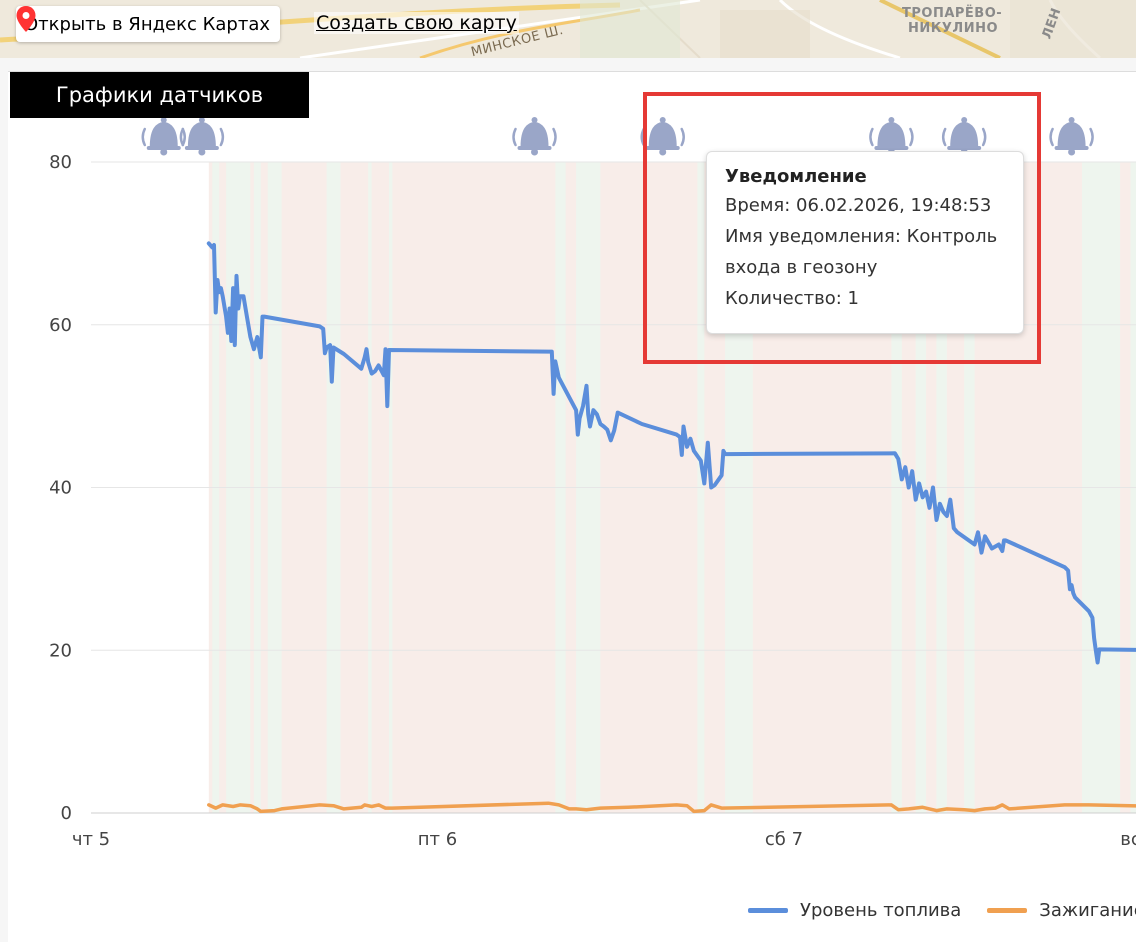 This screenshot has width=1136, height=942. What do you see at coordinates (881, 910) in the screenshot?
I see `legend-label-fuel: Уровень топлива` at bounding box center [881, 910].